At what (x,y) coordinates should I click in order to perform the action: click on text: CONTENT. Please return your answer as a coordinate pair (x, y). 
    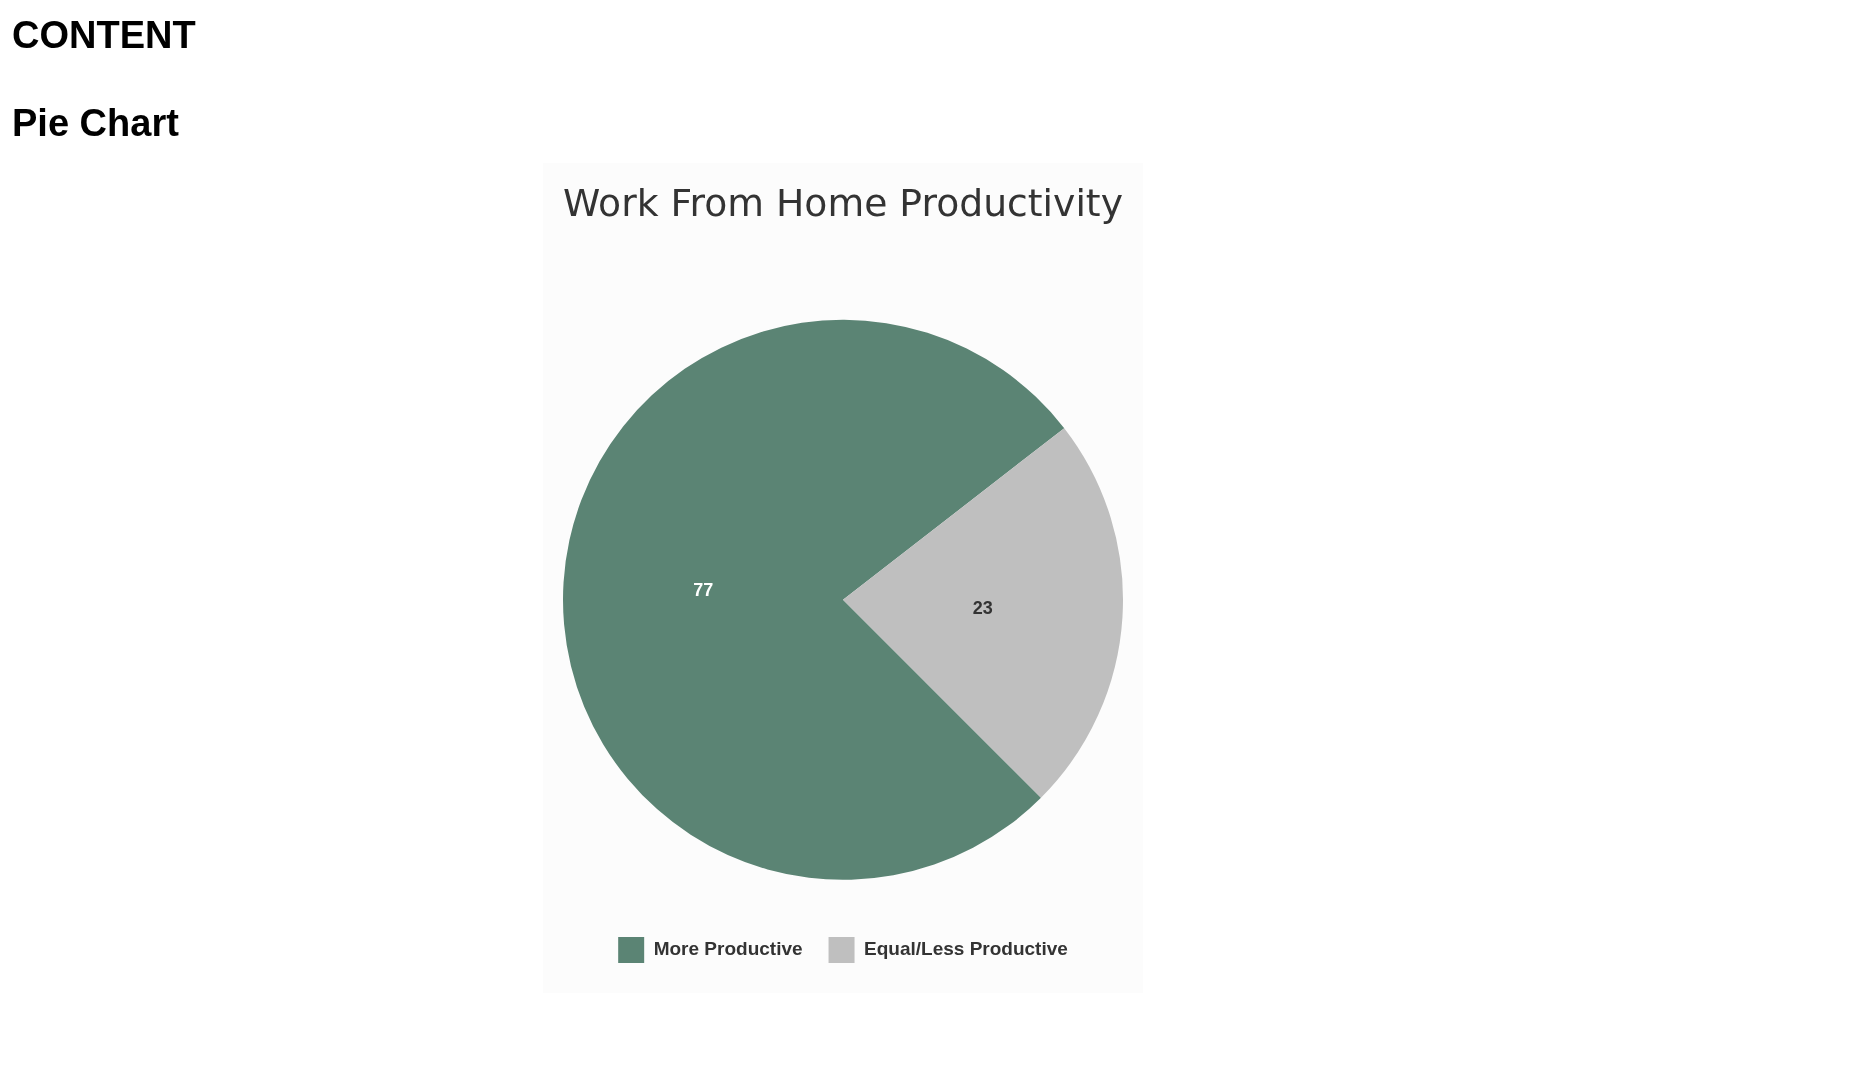
    Looking at the image, I should click on (104, 35).